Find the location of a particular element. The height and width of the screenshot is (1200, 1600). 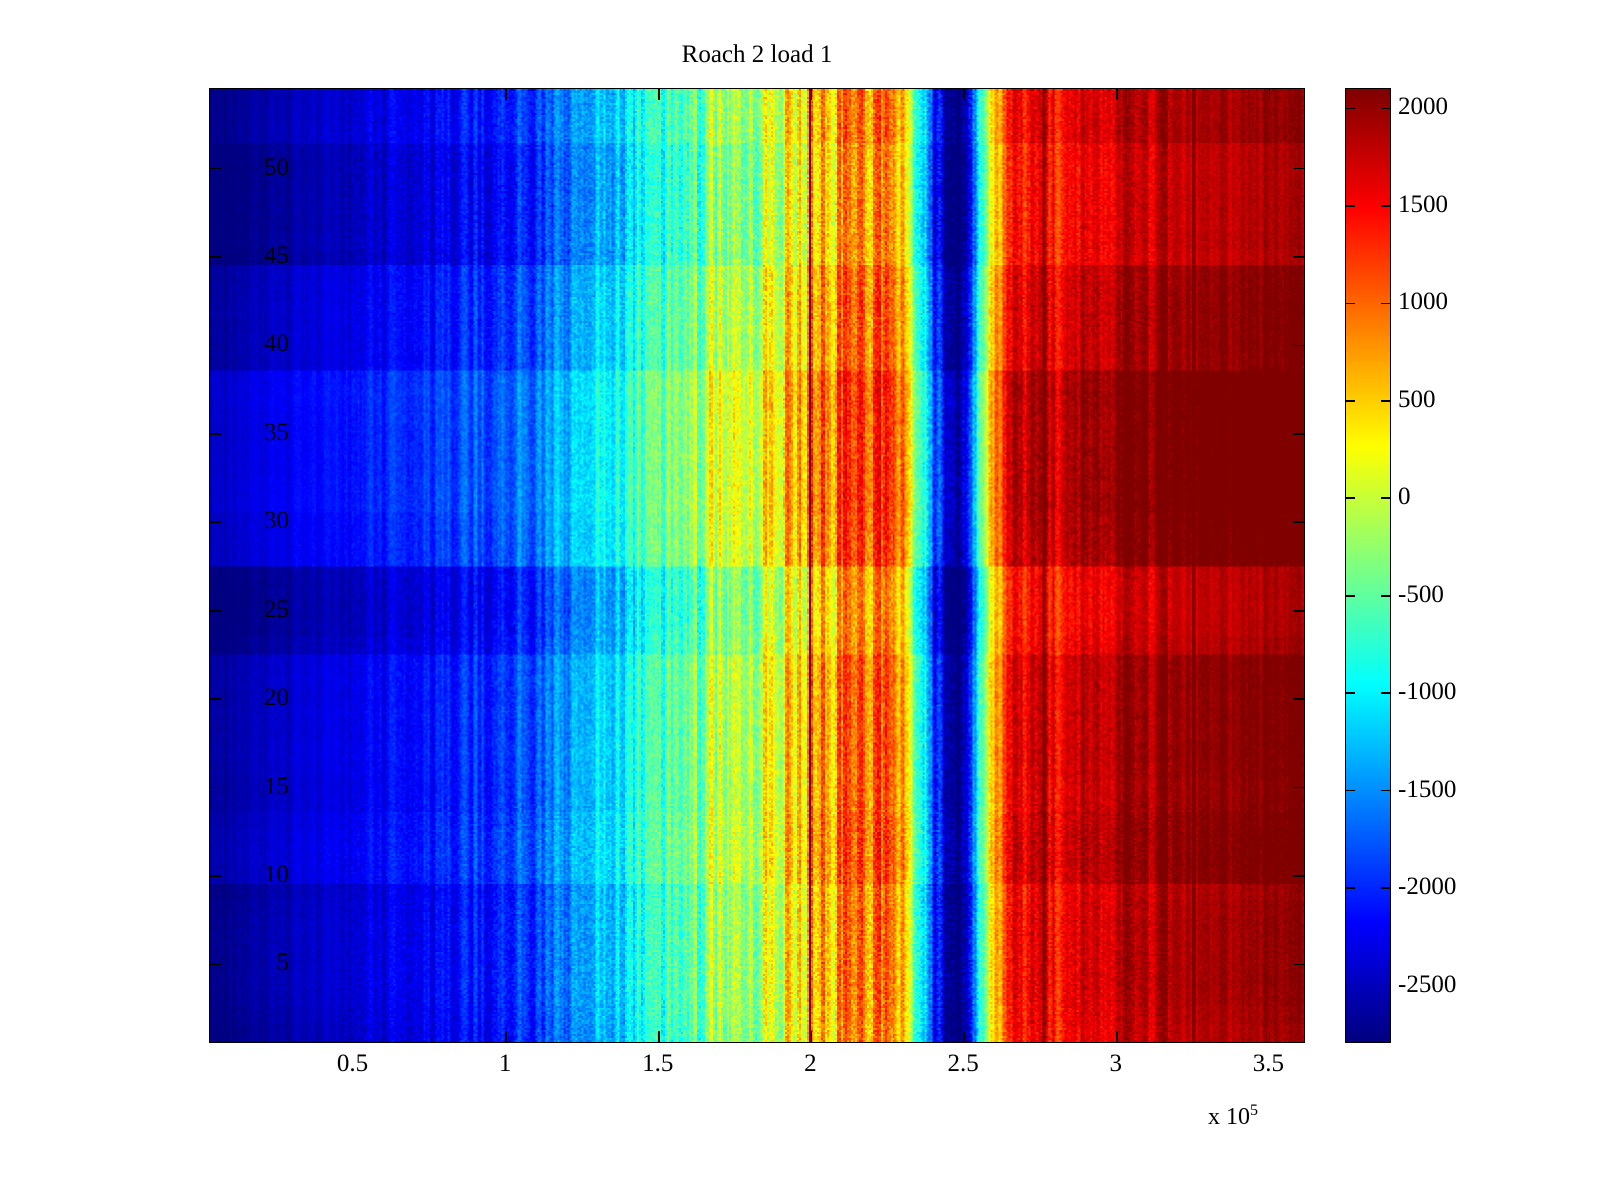

colorbar-tick-label: -2000 is located at coordinates (1427, 887).